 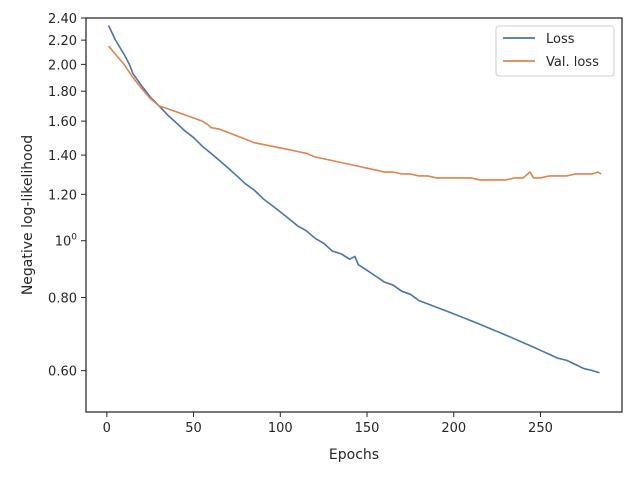 I want to click on x-ticks: 0 50 100 150 200 250, so click(x=328, y=424).